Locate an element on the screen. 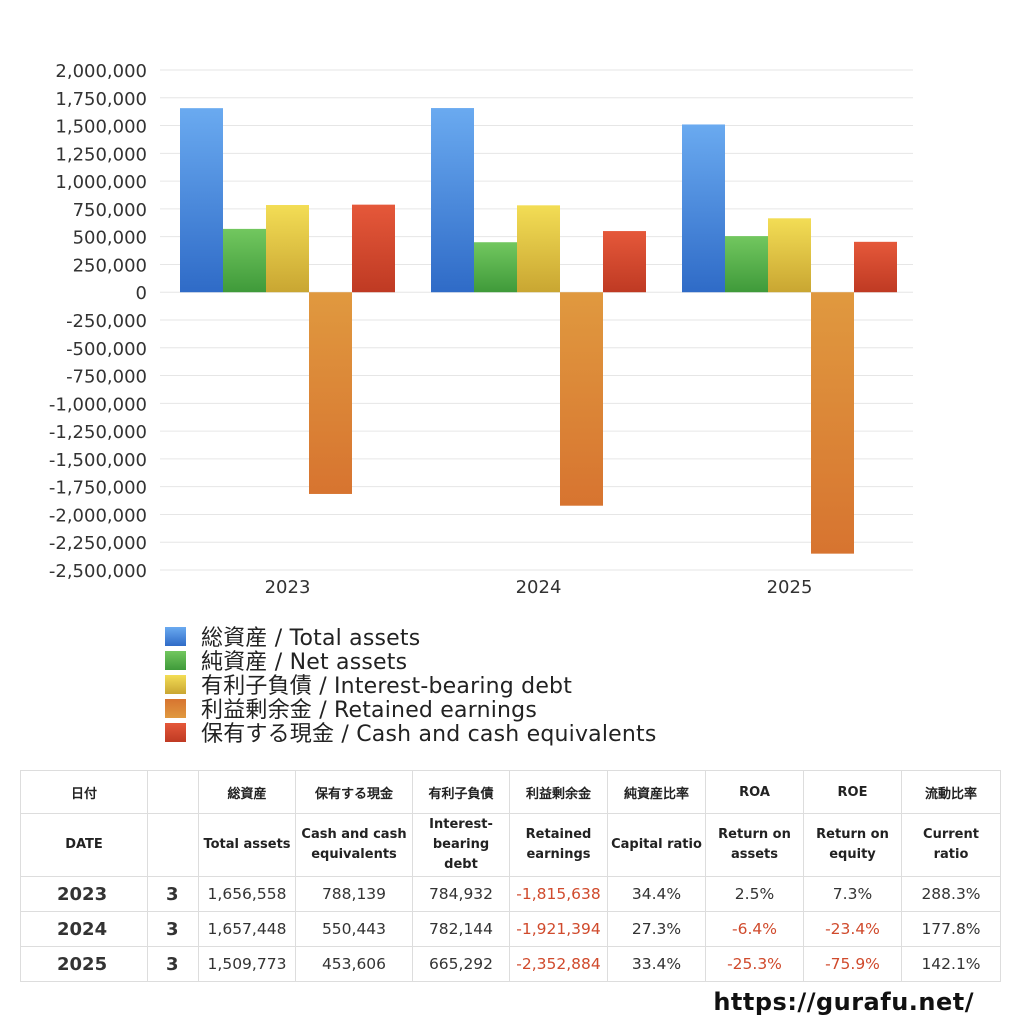 The height and width of the screenshot is (1024, 1024). table-row-cell: 2025 is located at coordinates (84, 964).